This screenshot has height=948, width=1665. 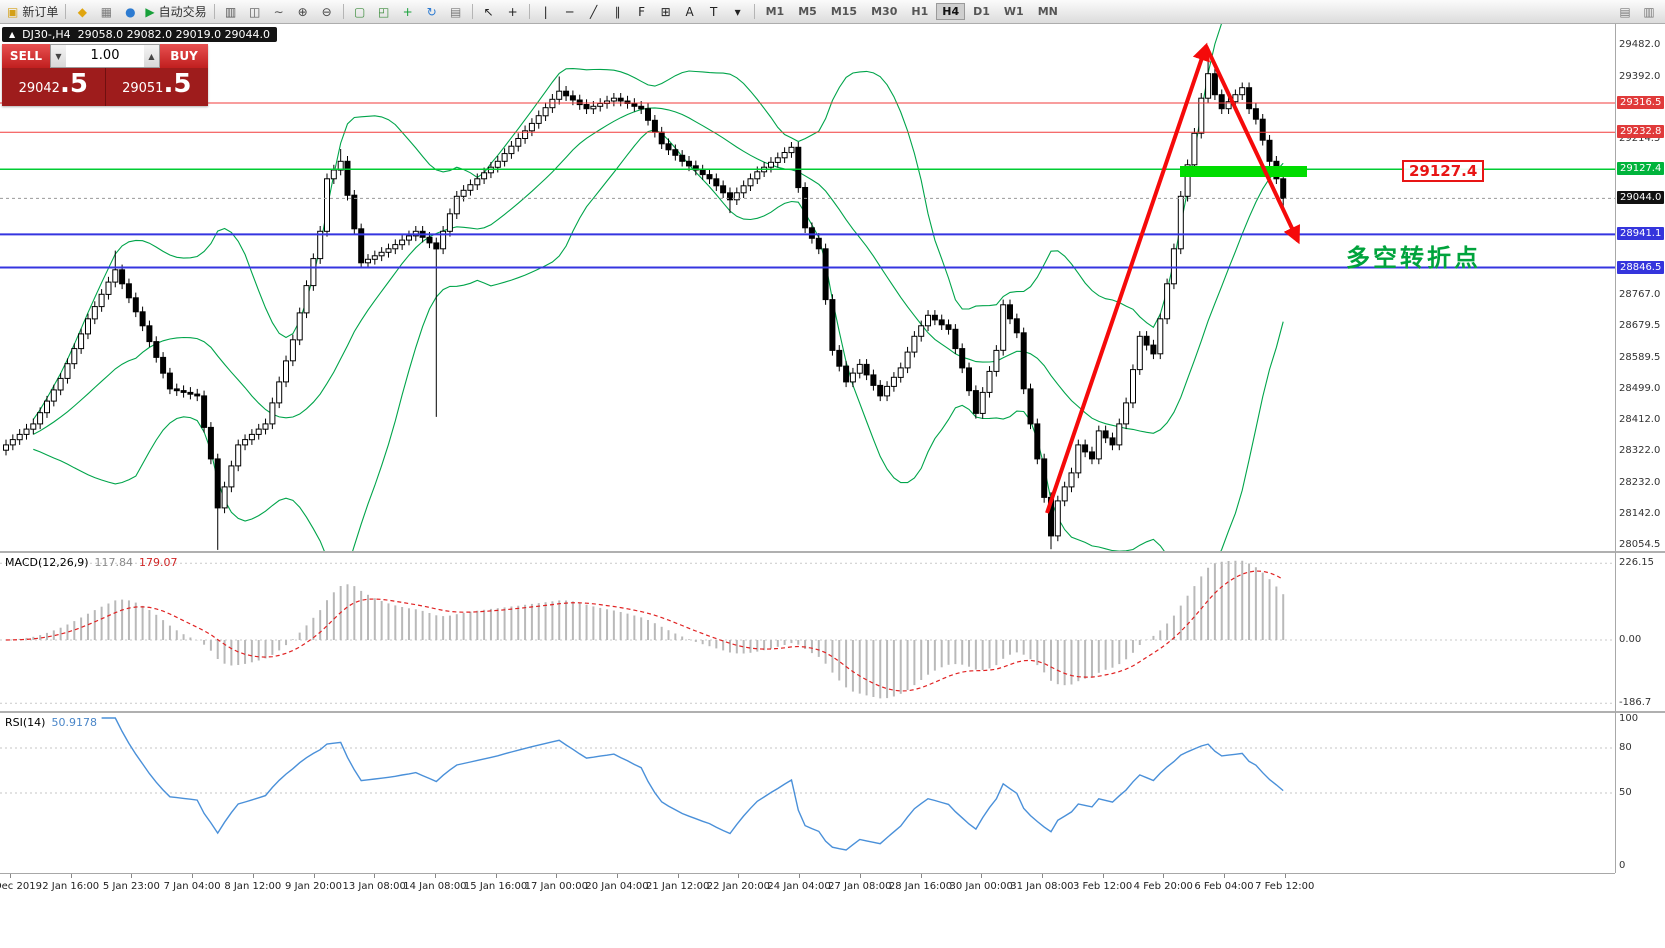 I want to click on macd-pane-splitter, so click(x=832, y=552).